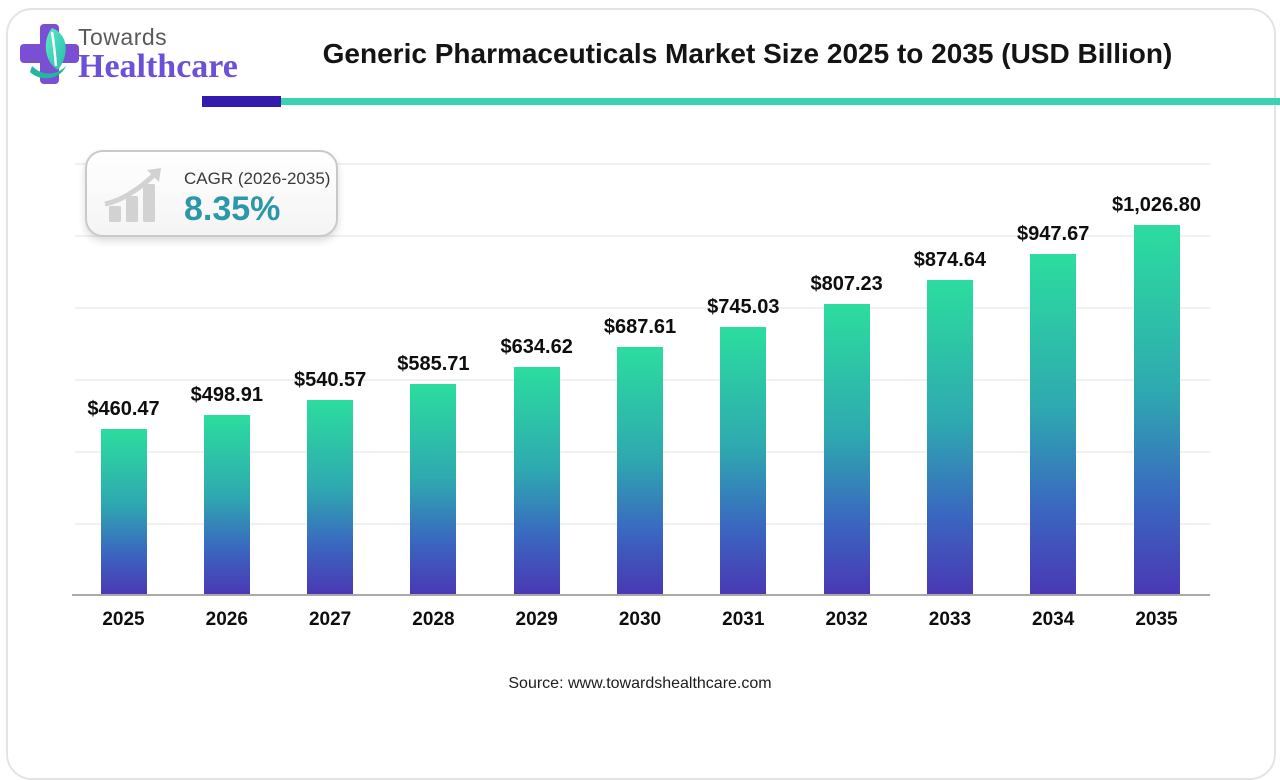  What do you see at coordinates (640, 471) in the screenshot?
I see `bar-2030` at bounding box center [640, 471].